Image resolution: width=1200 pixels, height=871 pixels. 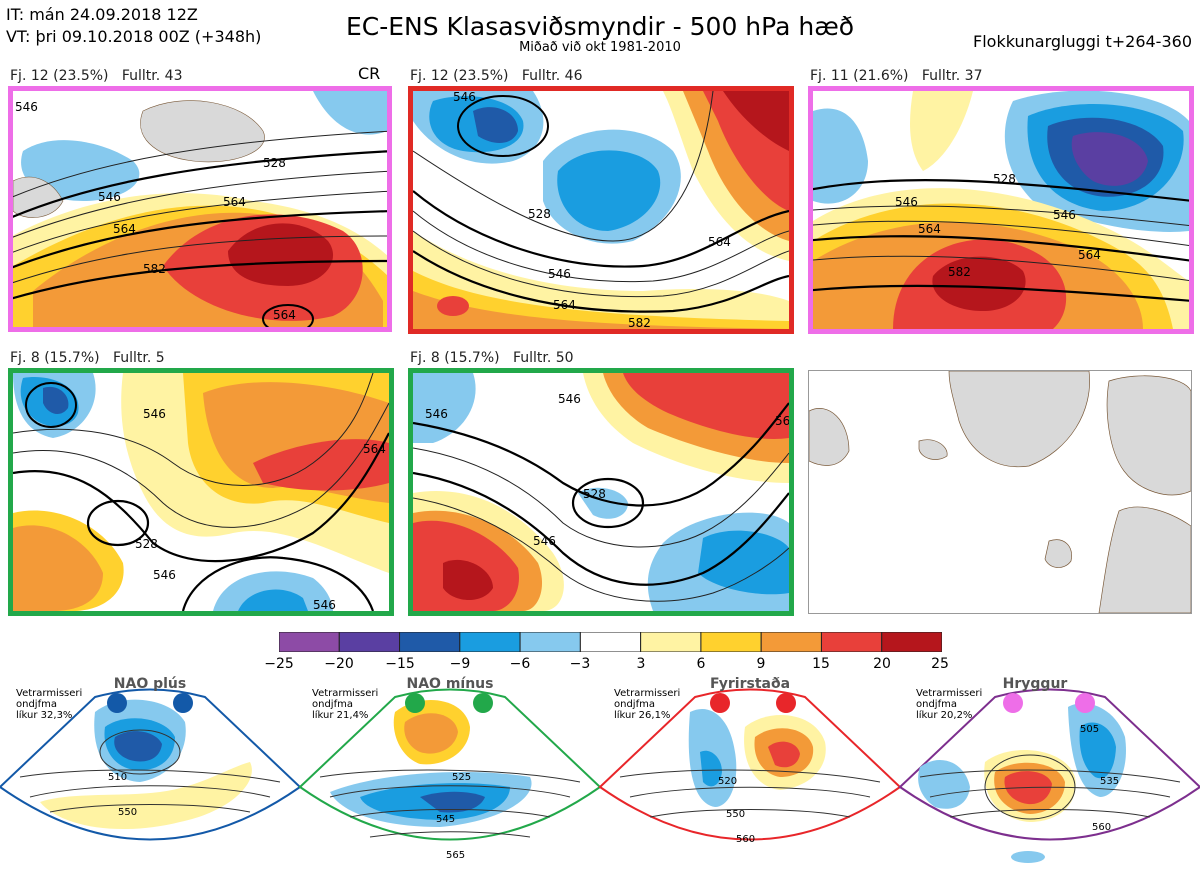 What do you see at coordinates (400, 664) in the screenshot?
I see `colorbar-tick: −15` at bounding box center [400, 664].